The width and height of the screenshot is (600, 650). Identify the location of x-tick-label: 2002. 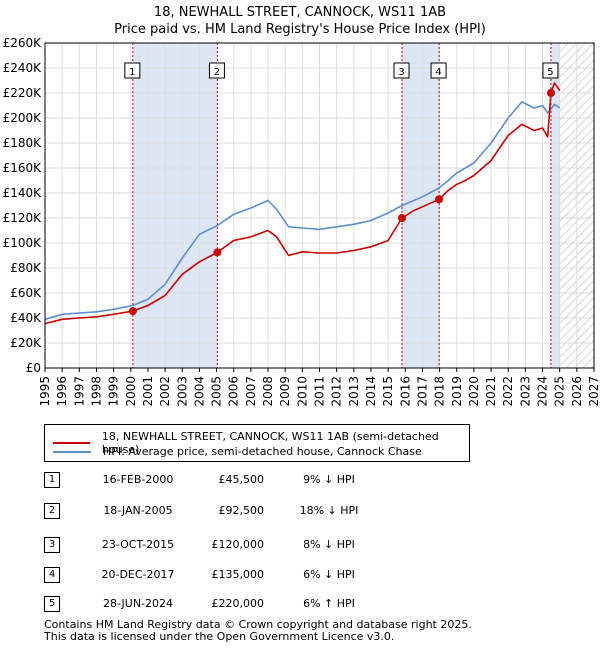
(165, 391).